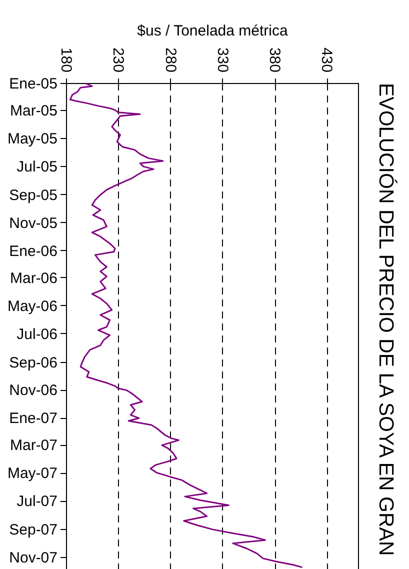 Image resolution: width=409 pixels, height=569 pixels. Describe the element at coordinates (33, 84) in the screenshot. I see `y-tick-label: Ene-05` at that location.